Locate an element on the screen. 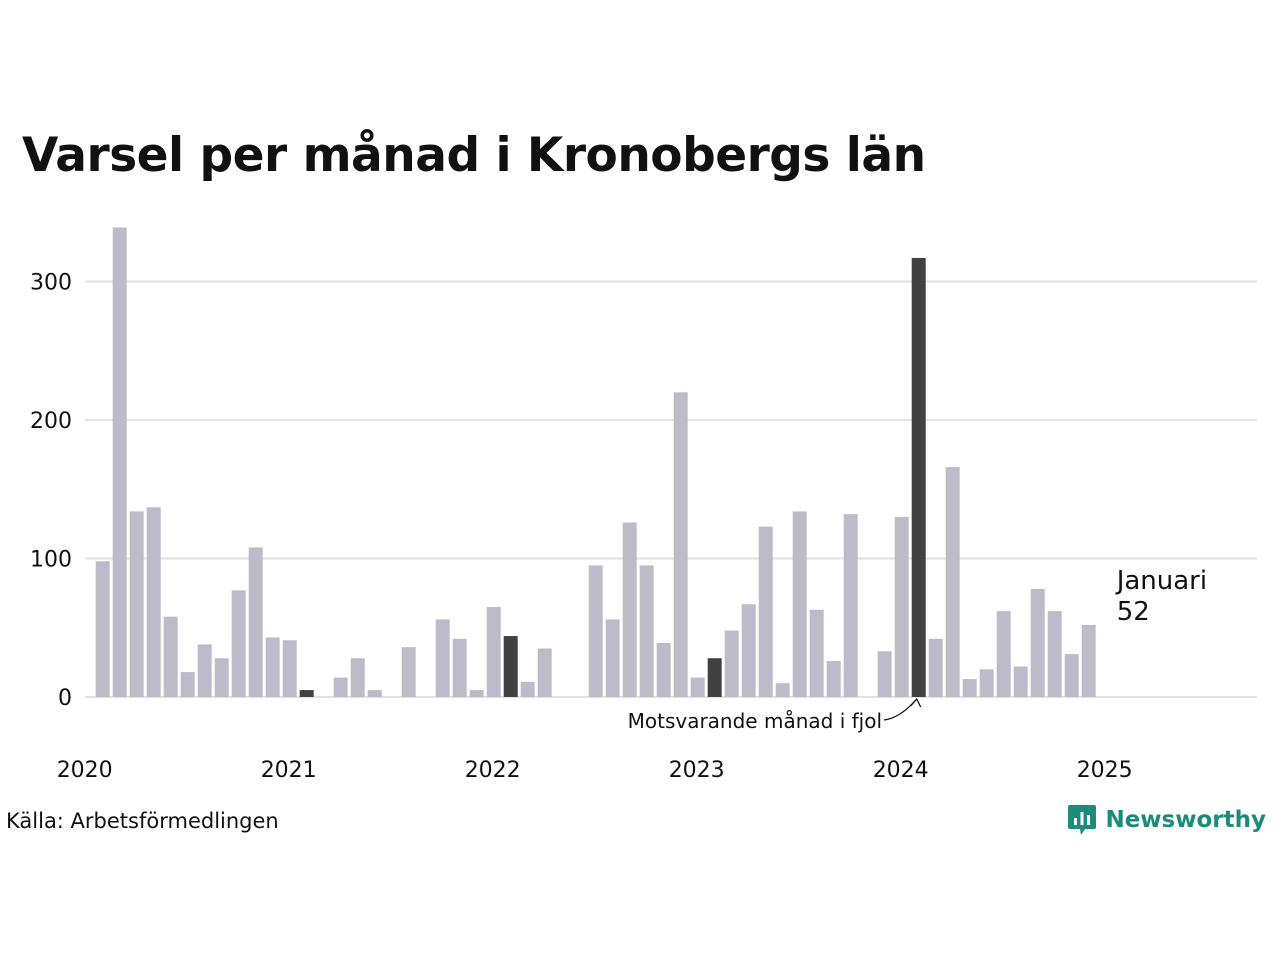 The image size is (1280, 960). highlight-value: 52 is located at coordinates (1133, 612).